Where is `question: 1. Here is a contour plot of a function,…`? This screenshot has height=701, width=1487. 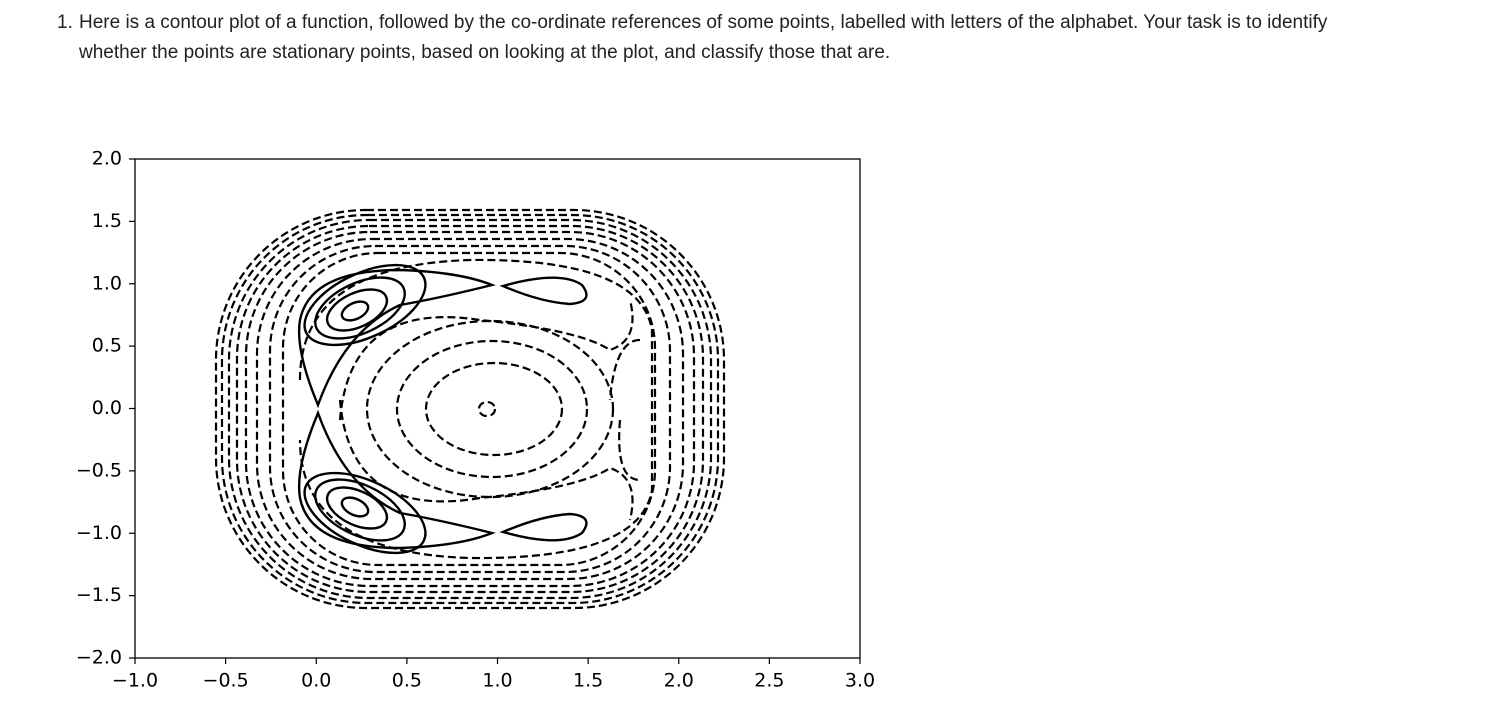
question: 1. Here is a contour plot of a function,… is located at coordinates (722, 38).